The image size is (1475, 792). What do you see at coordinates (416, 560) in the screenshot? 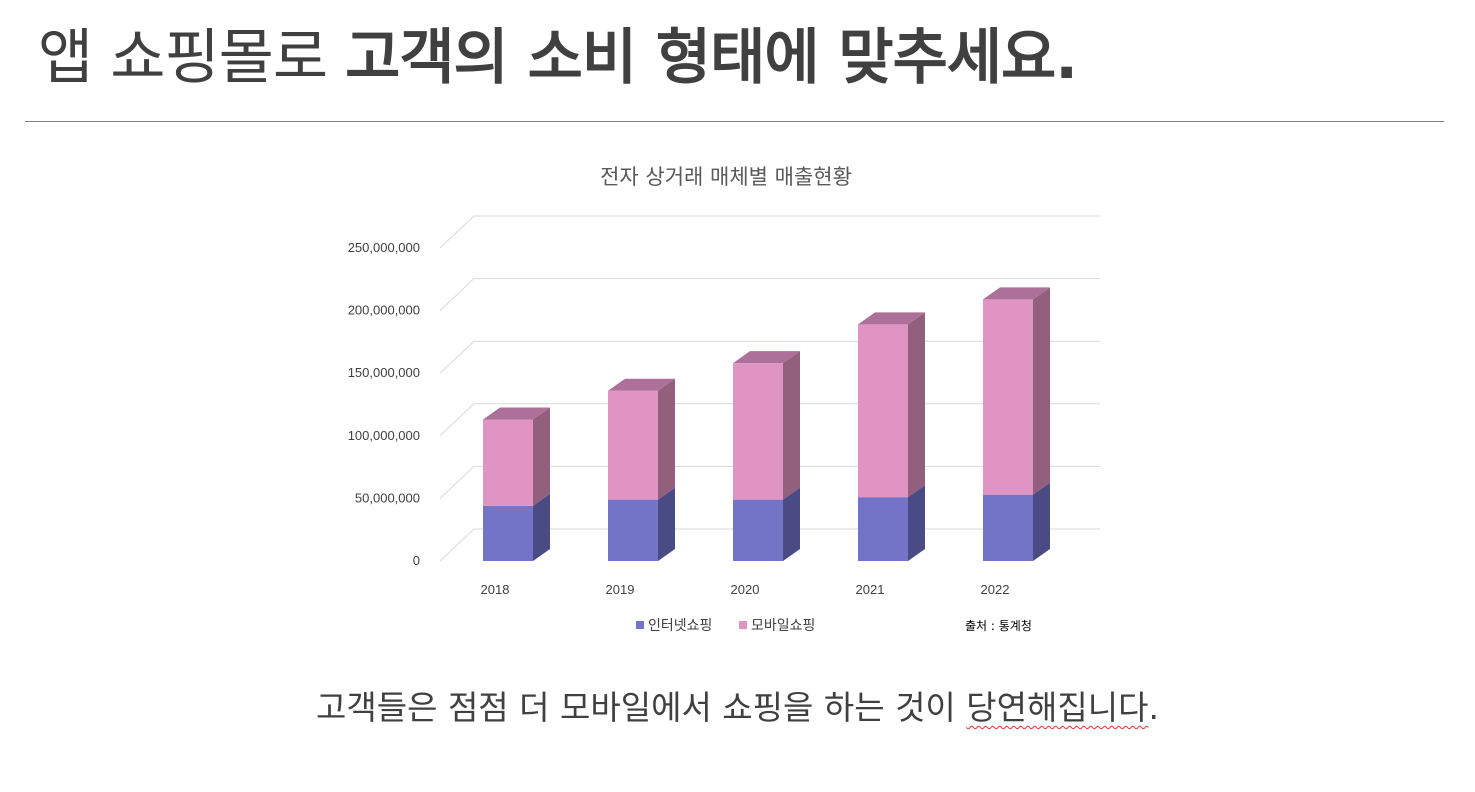
I see `chart-y-tick-label: 0` at bounding box center [416, 560].